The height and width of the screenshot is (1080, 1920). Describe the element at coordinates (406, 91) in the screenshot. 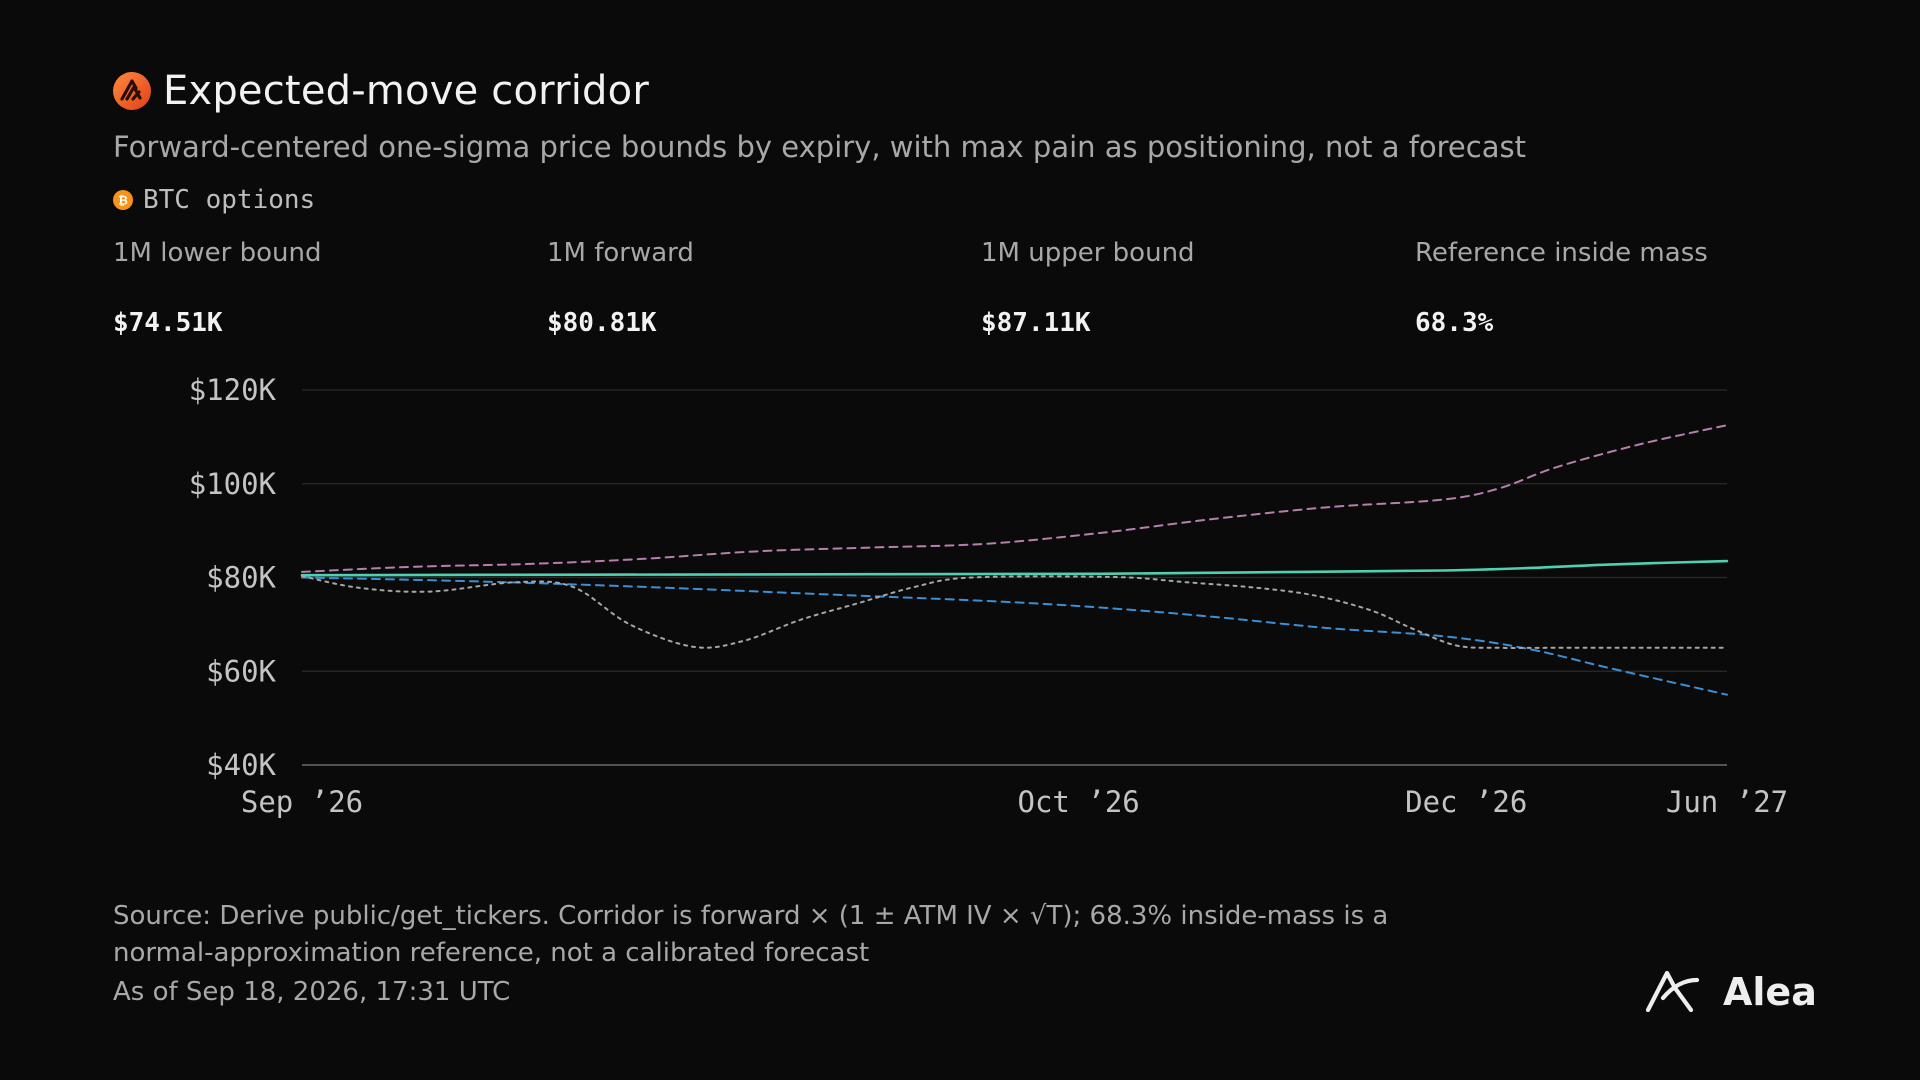

I see `page-title: Expected-move corridor` at that location.